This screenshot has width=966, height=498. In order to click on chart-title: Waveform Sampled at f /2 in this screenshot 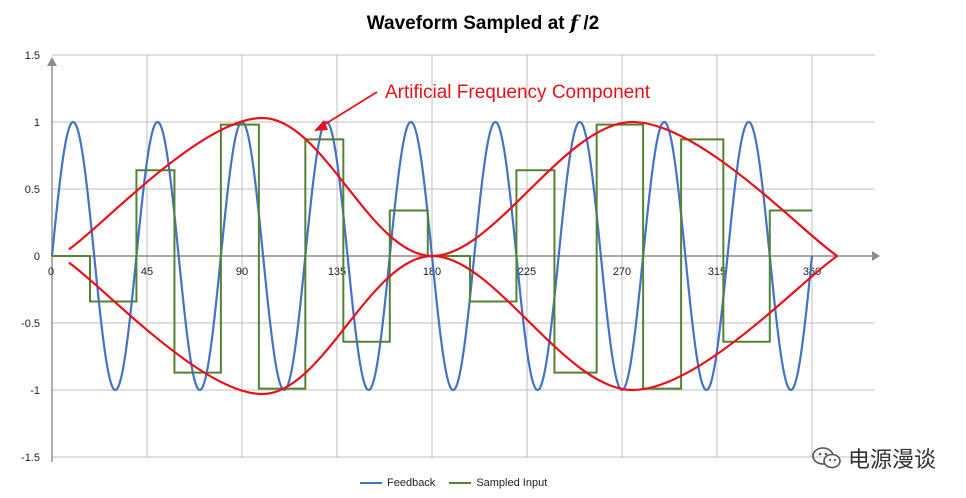, I will do `click(483, 23)`.